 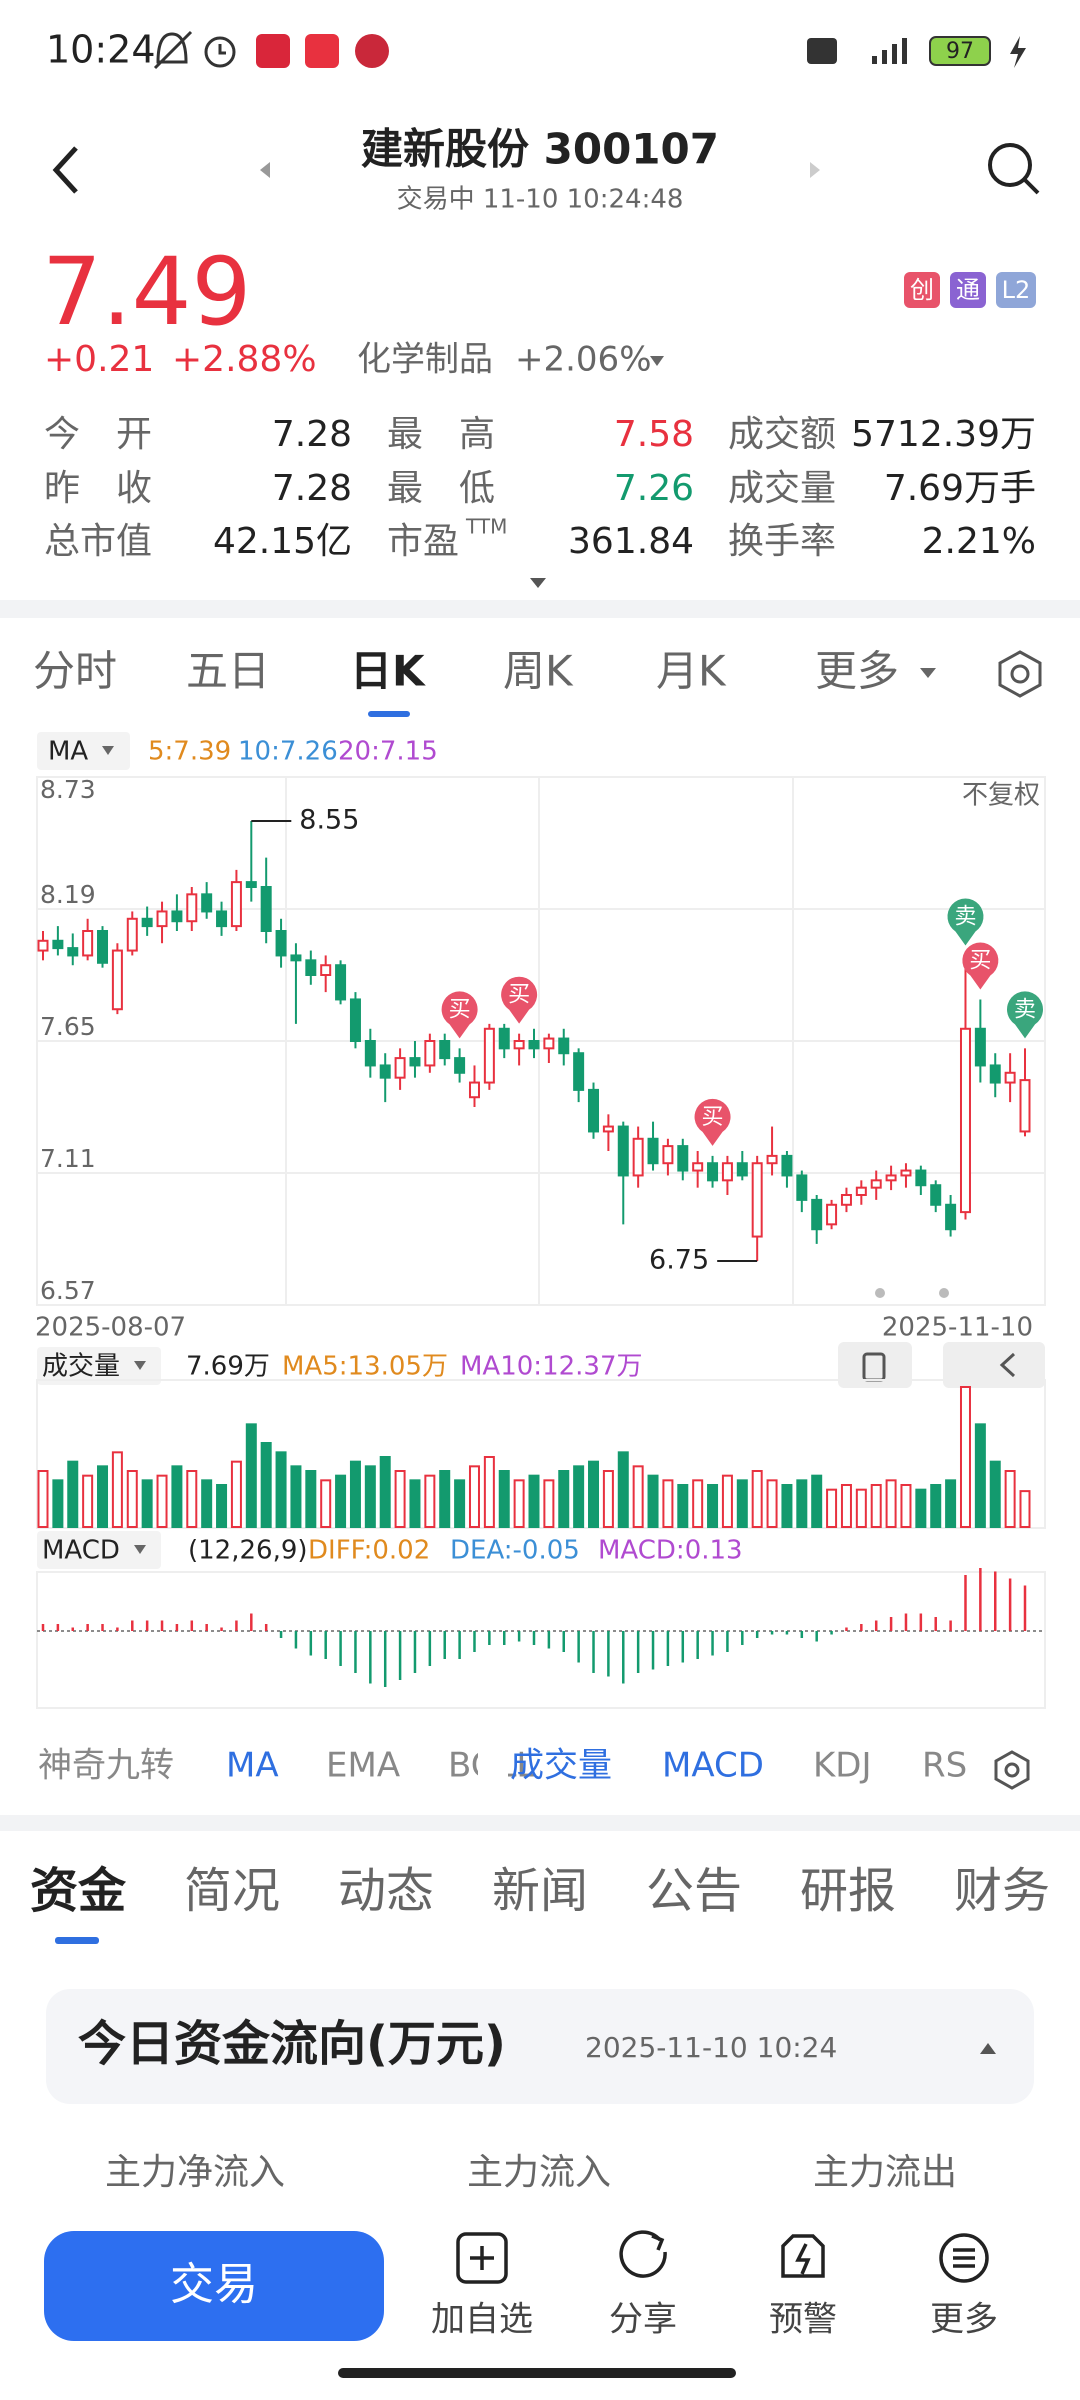 What do you see at coordinates (1001, 796) in the screenshot?
I see `adjust-mode: 不复权` at bounding box center [1001, 796].